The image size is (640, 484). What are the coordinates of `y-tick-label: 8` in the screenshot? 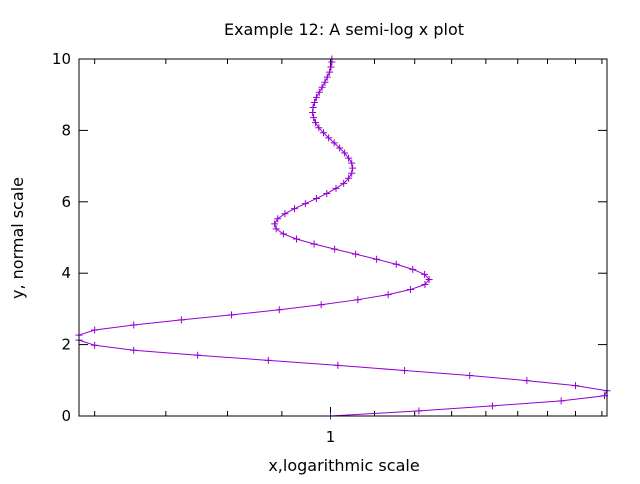 It's located at (66, 130).